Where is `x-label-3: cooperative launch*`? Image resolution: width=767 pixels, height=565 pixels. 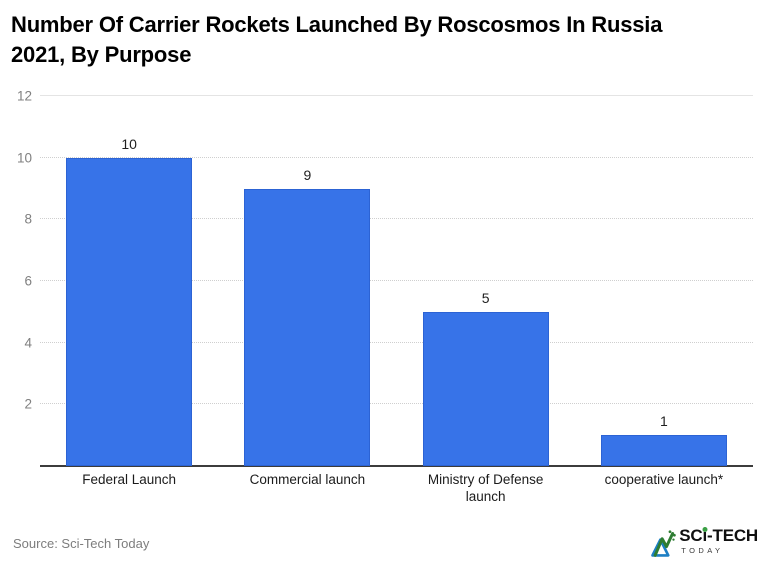
x-label-3: cooperative launch* is located at coordinates (664, 479).